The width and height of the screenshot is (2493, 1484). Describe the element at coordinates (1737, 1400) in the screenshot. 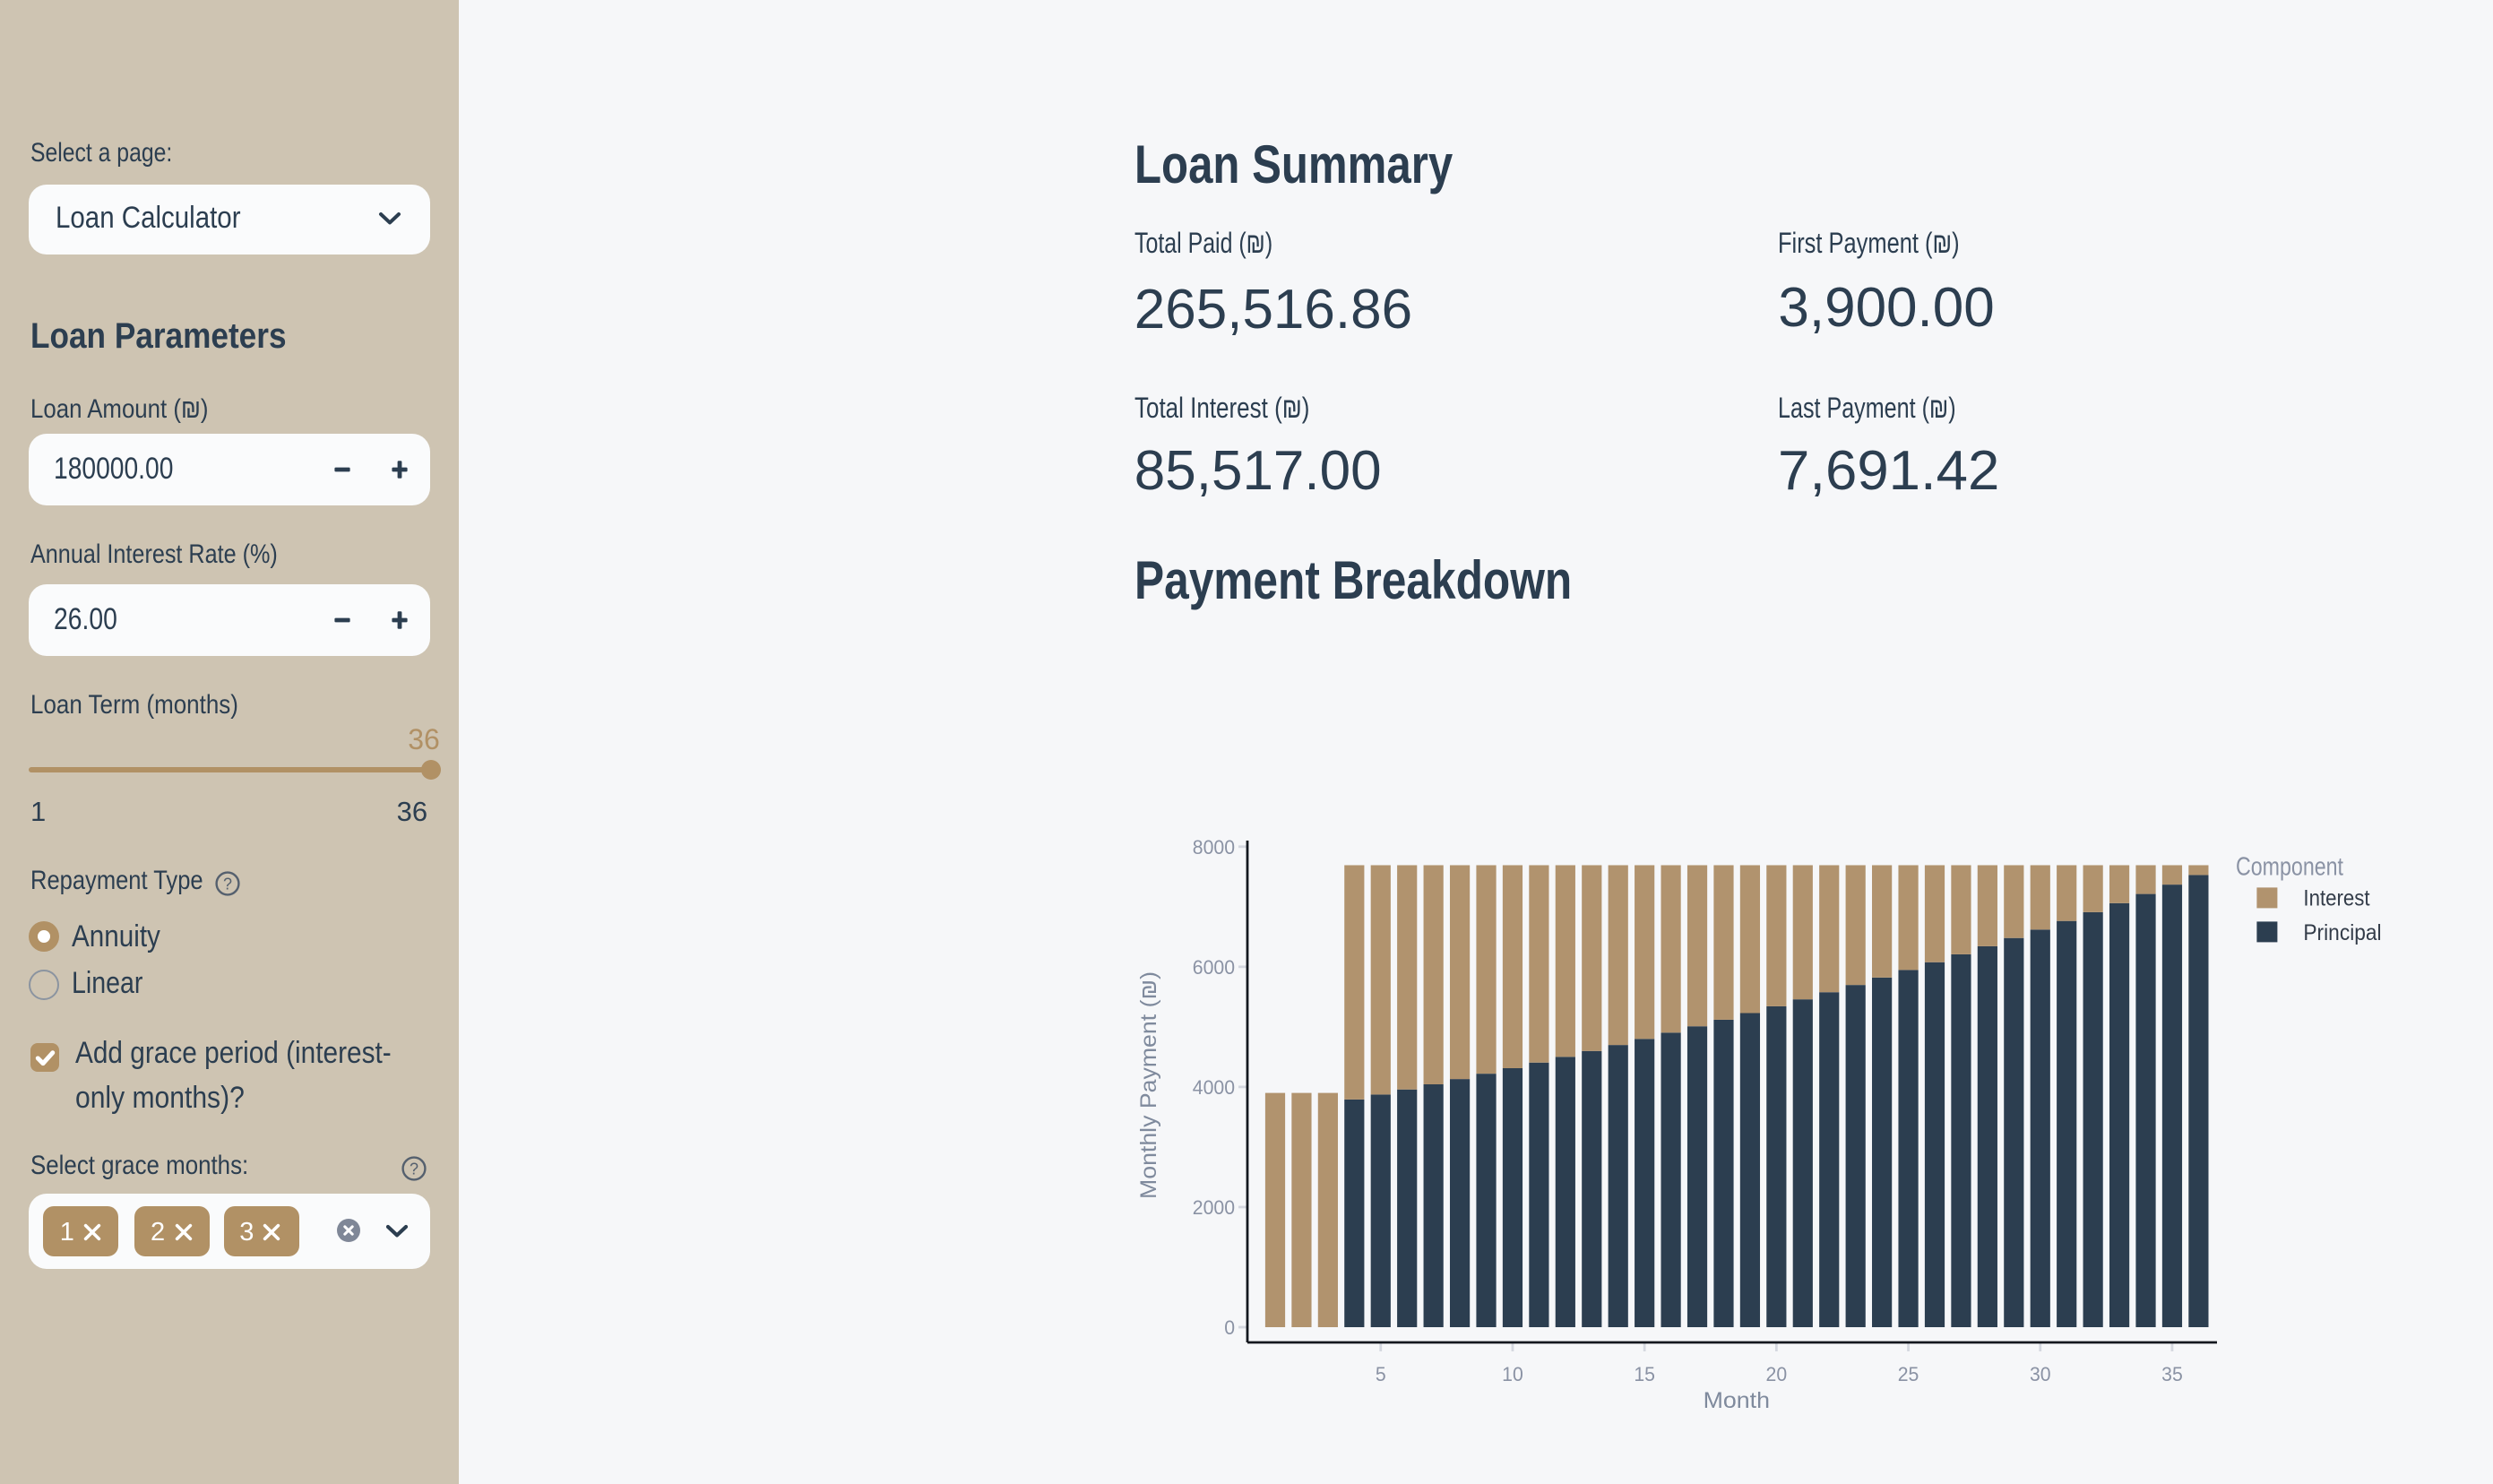

I see `svg-text: Month` at that location.